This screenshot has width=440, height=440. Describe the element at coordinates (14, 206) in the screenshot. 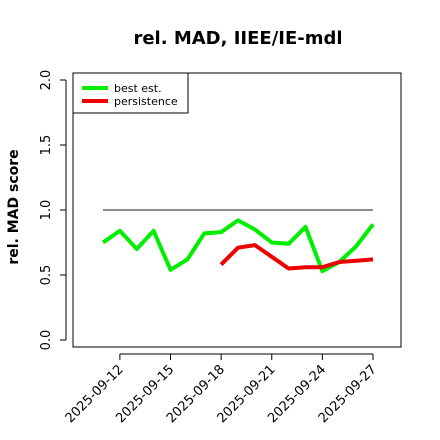

I see `y-axis-label: rel. MAD score` at that location.